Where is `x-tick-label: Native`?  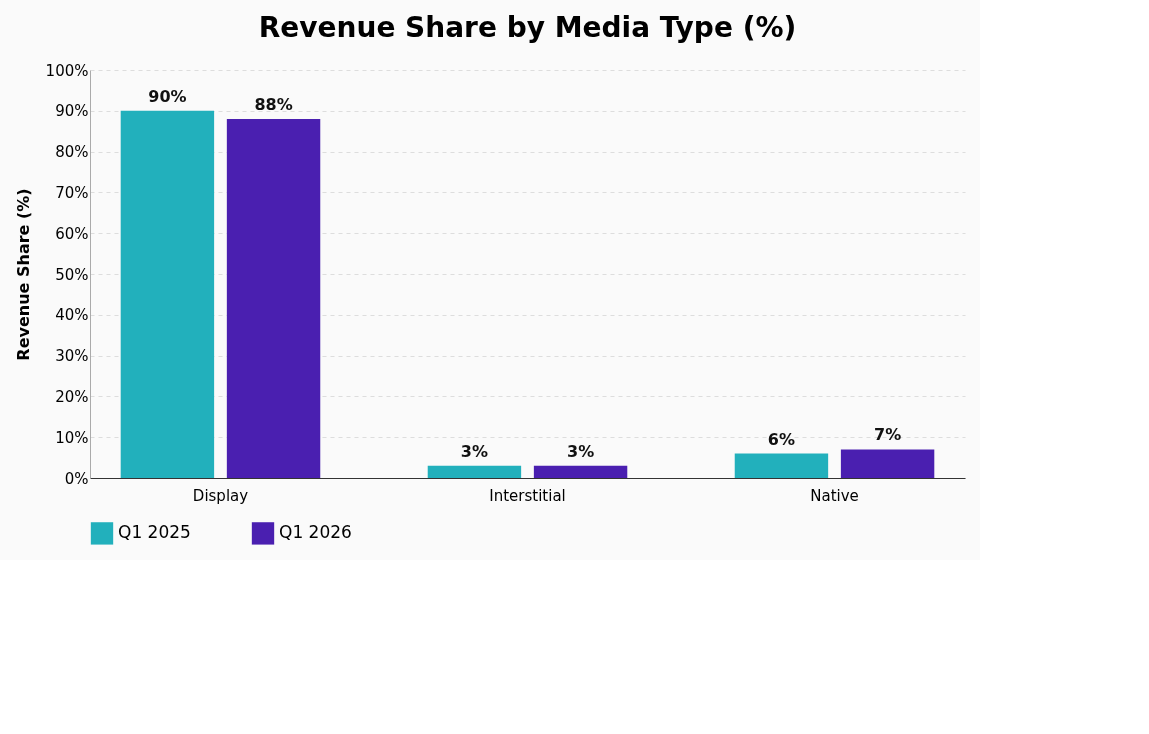 x-tick-label: Native is located at coordinates (834, 495).